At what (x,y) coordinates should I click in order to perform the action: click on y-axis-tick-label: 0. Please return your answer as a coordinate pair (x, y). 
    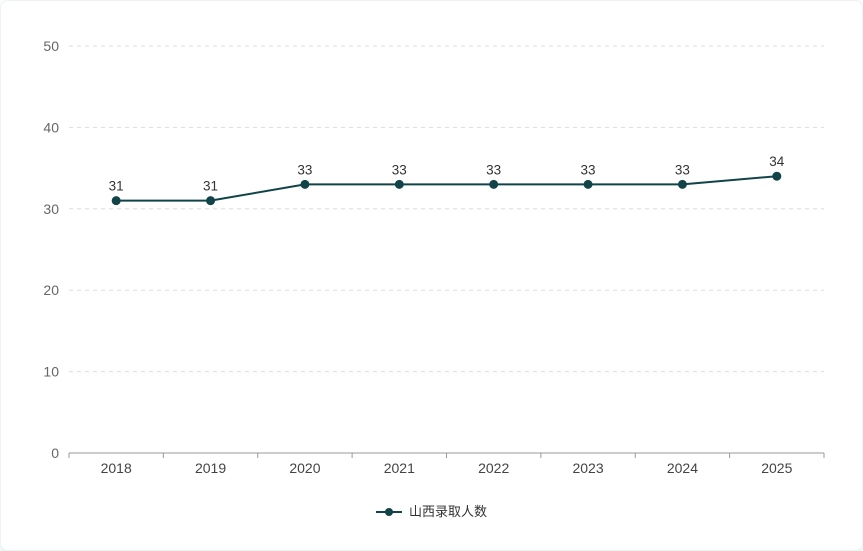
    Looking at the image, I should click on (55, 453).